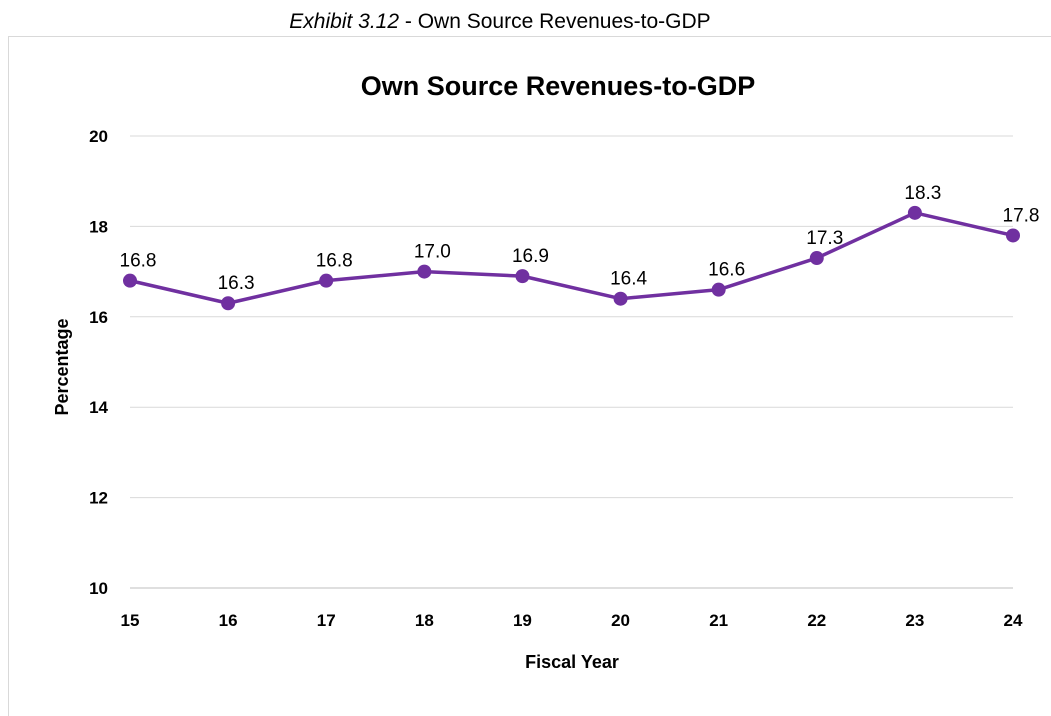 The width and height of the screenshot is (1051, 716). Describe the element at coordinates (344, 21) in the screenshot. I see `exhibit-label: Exhibit 3.12` at that location.